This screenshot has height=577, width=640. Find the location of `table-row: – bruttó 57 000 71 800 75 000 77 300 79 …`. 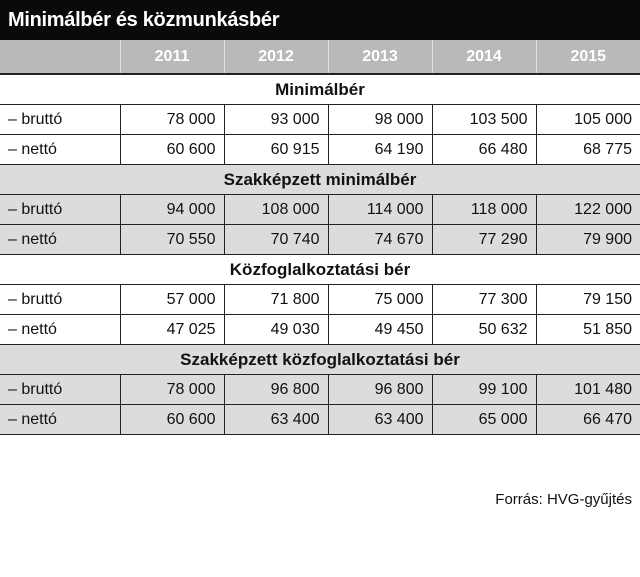

table-row: – bruttó 57 000 71 800 75 000 77 300 79 … is located at coordinates (320, 299).